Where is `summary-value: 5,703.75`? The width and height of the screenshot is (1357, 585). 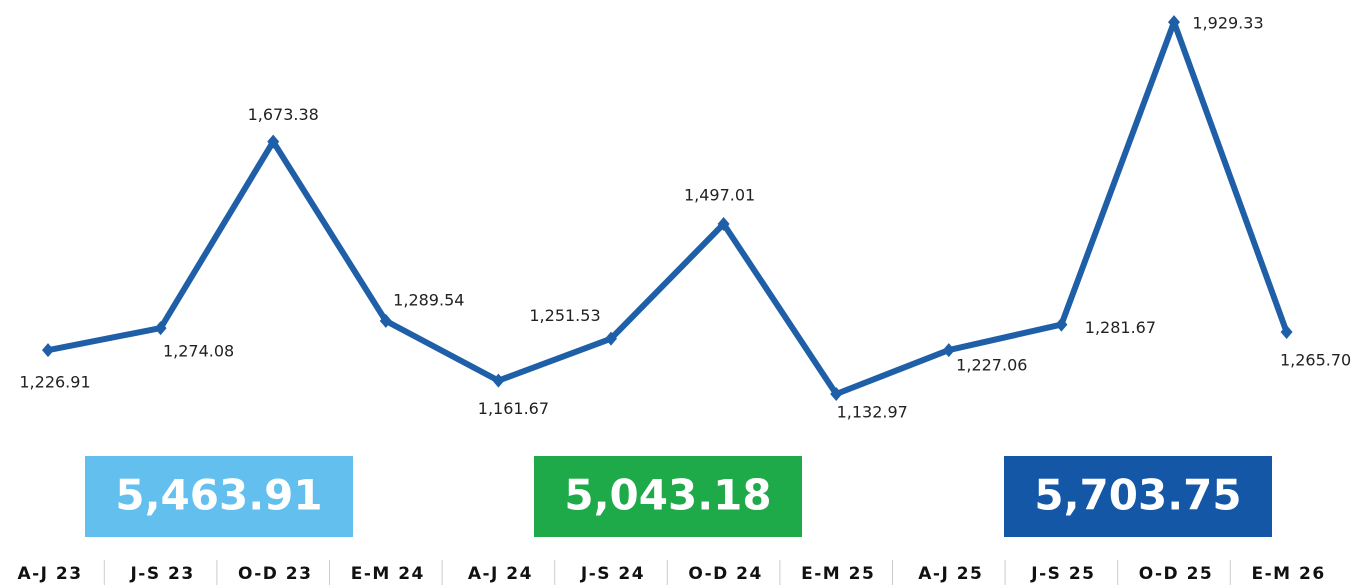 summary-value: 5,703.75 is located at coordinates (1137, 495).